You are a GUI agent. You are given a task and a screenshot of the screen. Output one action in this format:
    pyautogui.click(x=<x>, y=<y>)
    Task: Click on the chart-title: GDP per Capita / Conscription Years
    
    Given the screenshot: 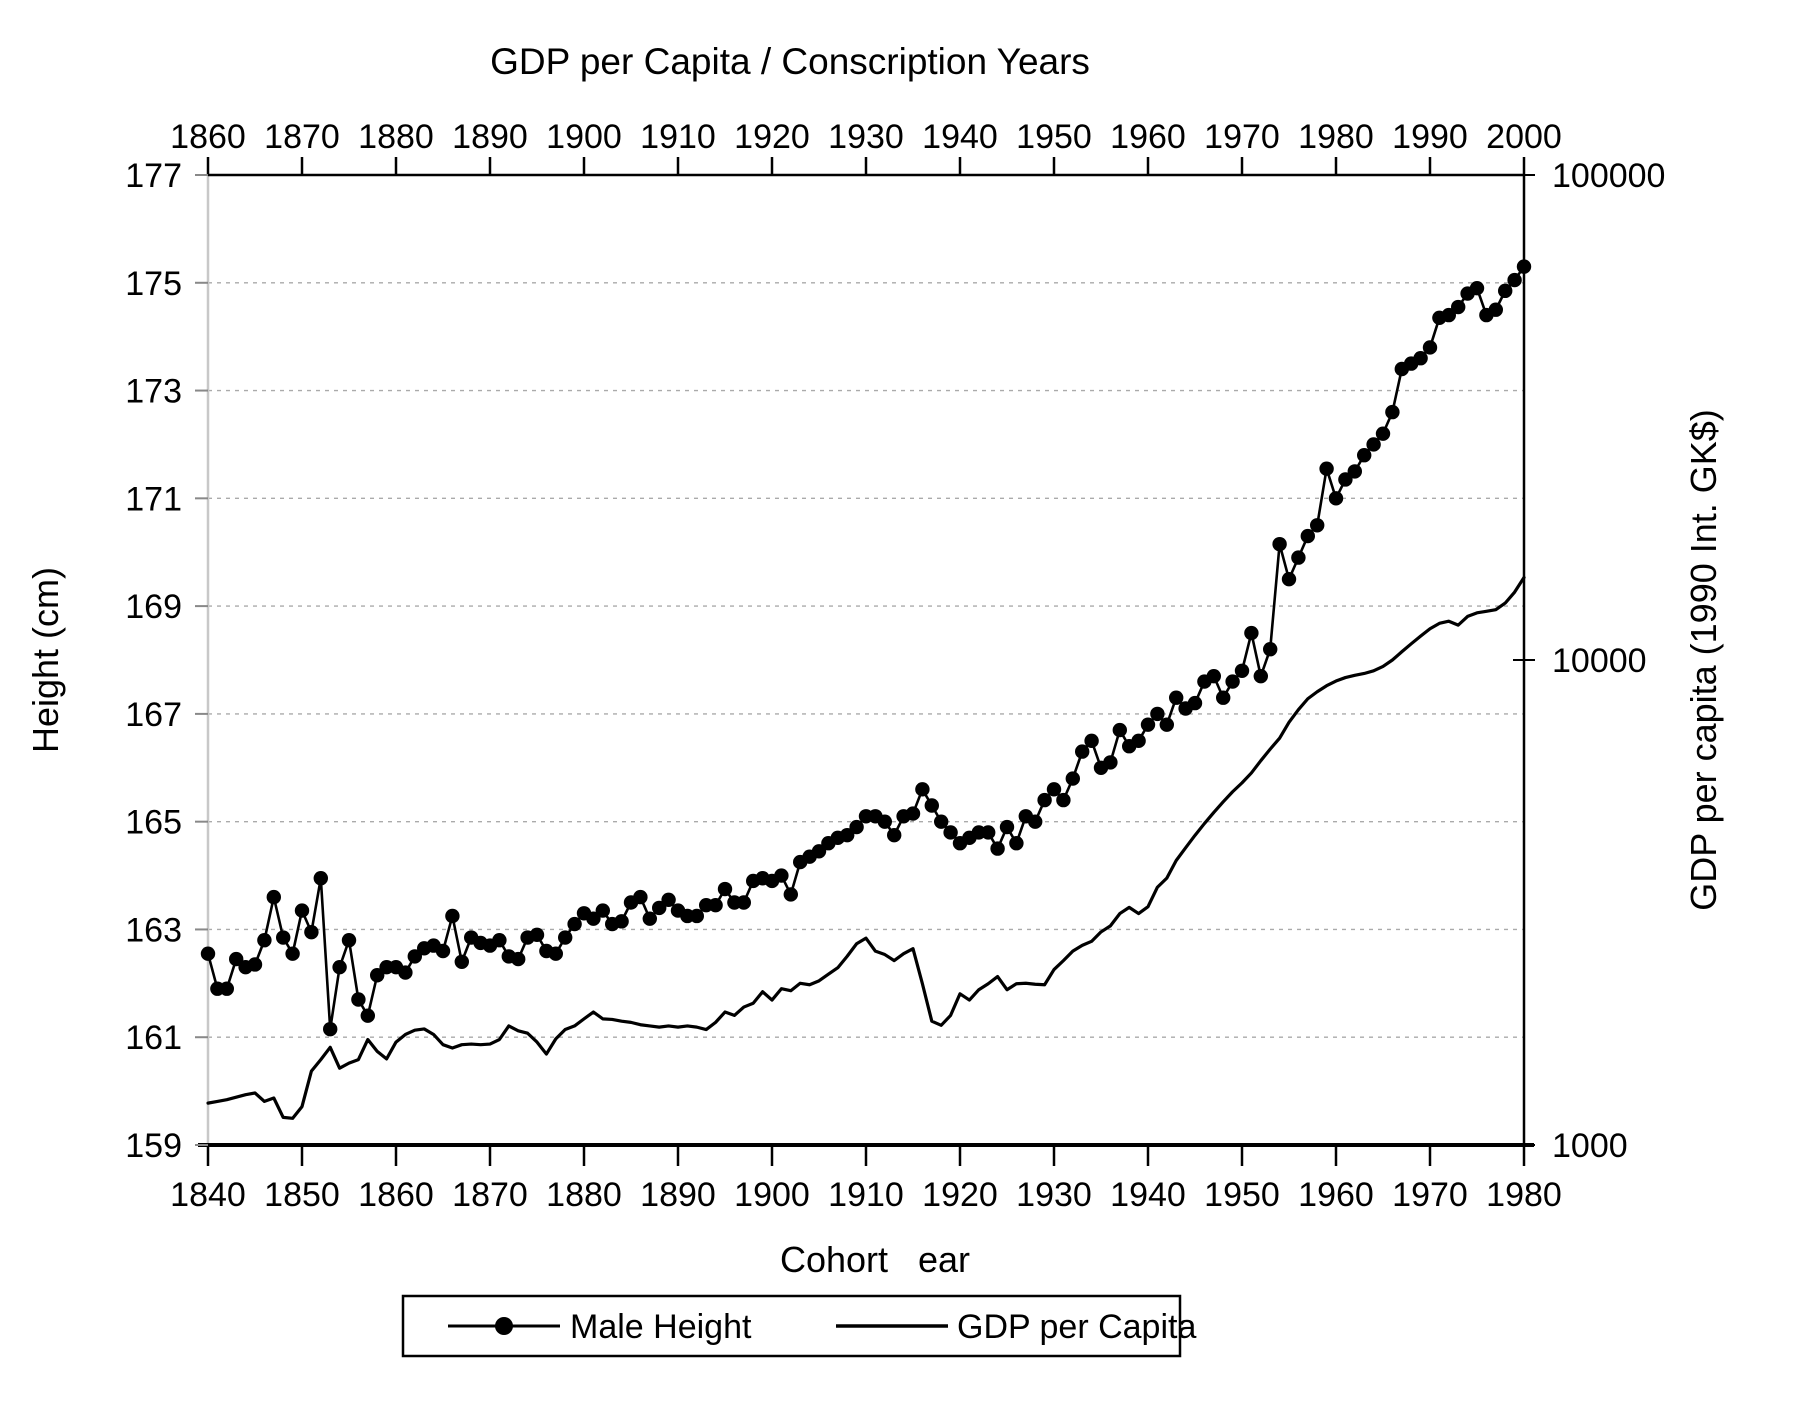 What is the action you would take?
    pyautogui.click(x=790, y=61)
    